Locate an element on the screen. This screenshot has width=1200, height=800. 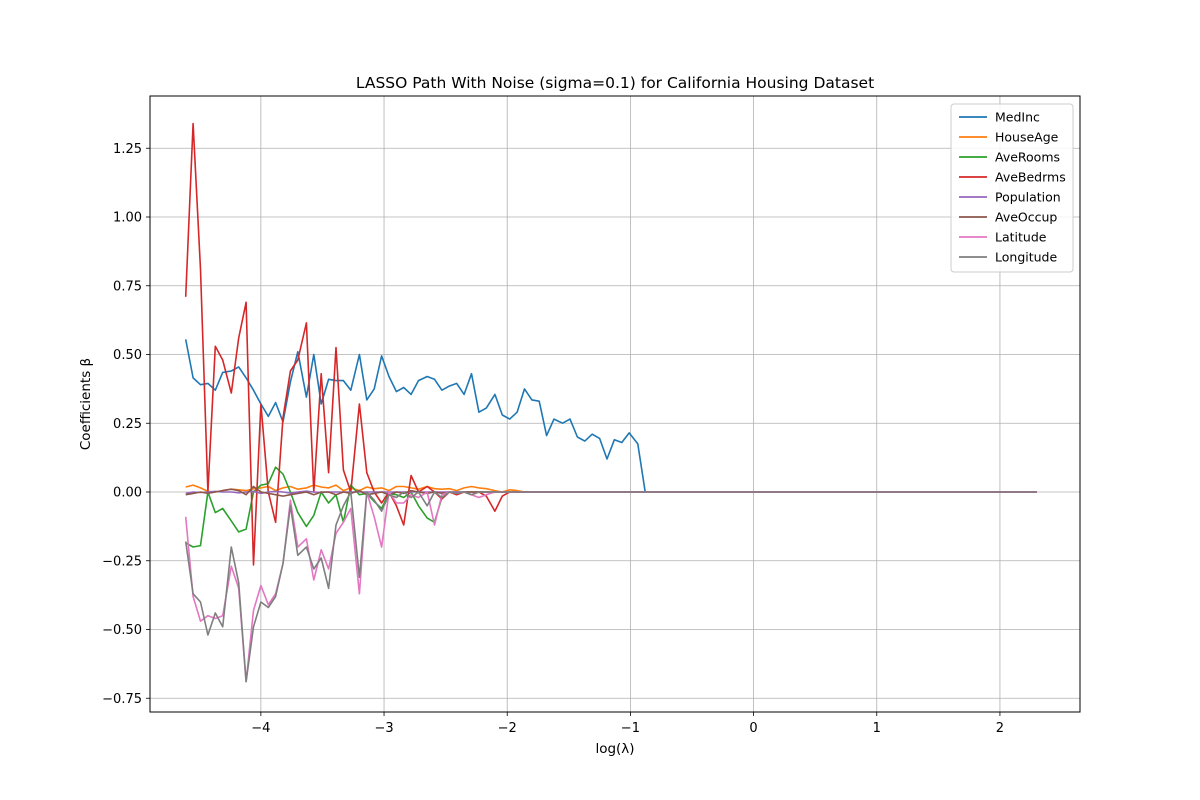
y-axis-label: Coefficients β is located at coordinates (86, 404).